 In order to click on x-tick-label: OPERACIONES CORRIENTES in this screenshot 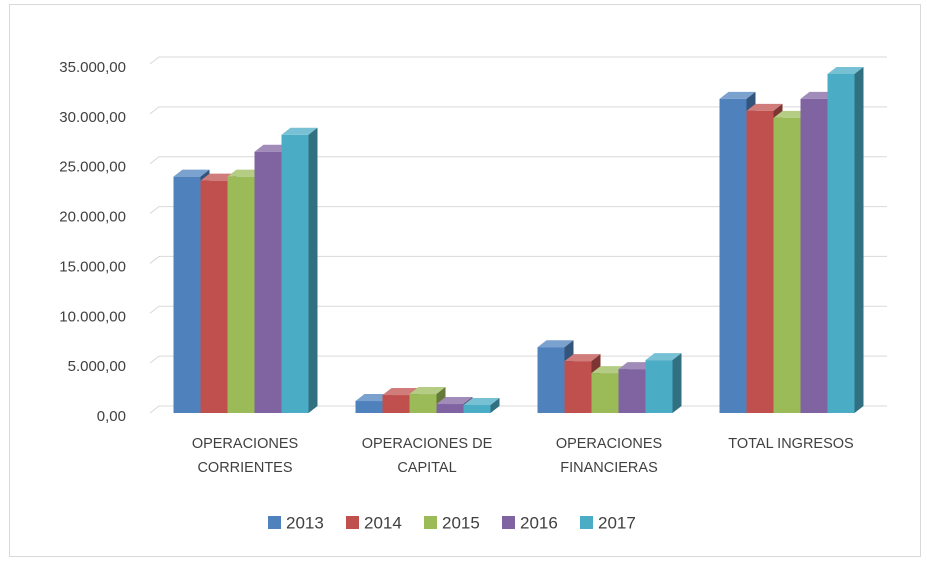, I will do `click(245, 456)`.